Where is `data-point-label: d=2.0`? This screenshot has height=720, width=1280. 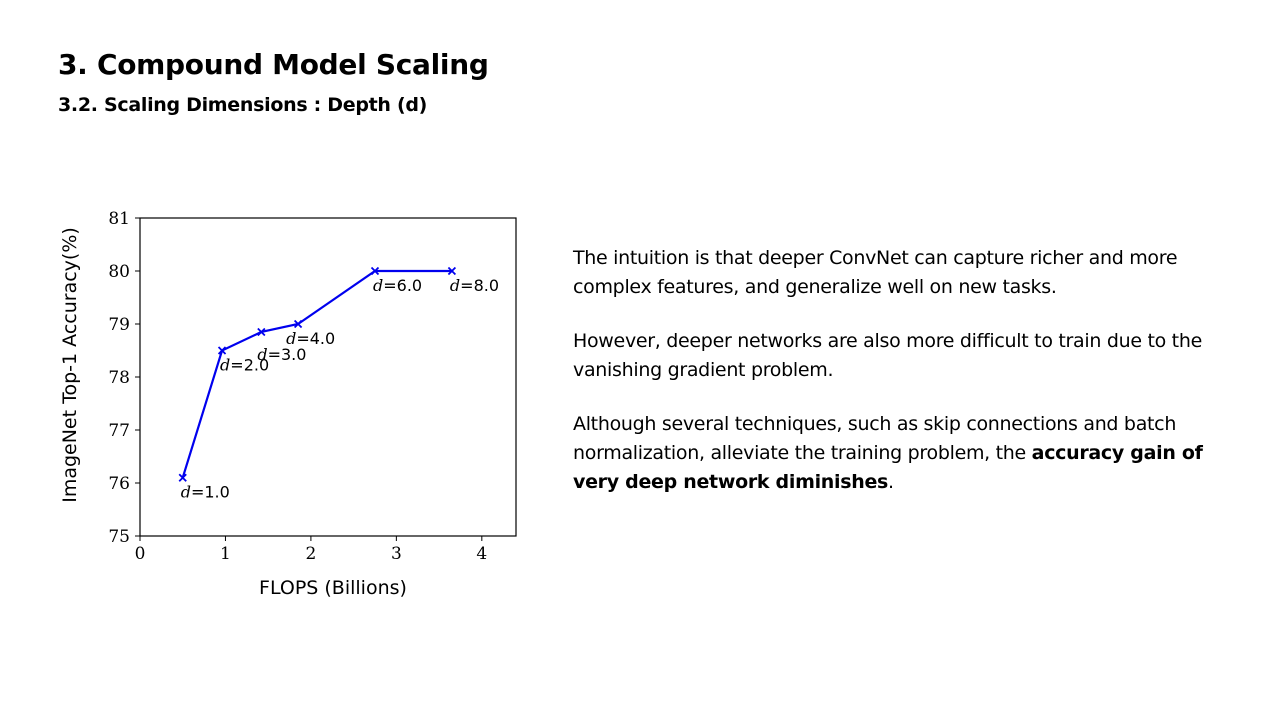
data-point-label: d=2.0 is located at coordinates (244, 365).